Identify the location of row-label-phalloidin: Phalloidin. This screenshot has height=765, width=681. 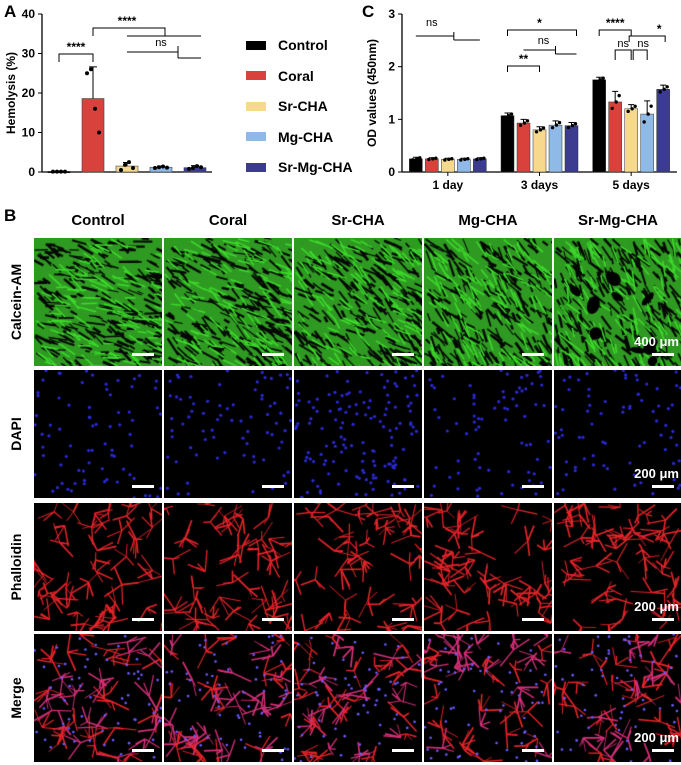
(16, 567).